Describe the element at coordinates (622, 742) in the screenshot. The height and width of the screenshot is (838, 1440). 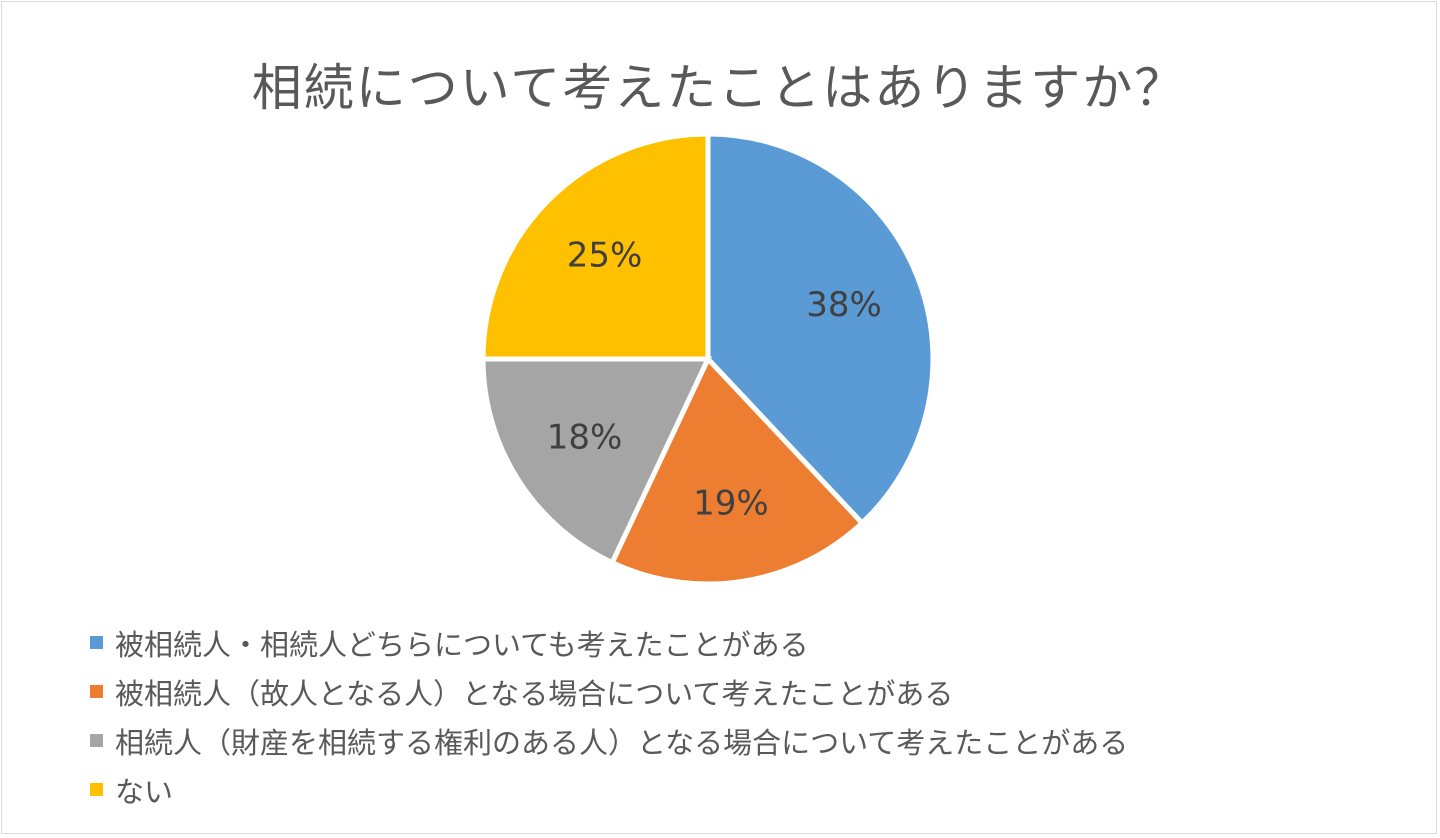
I see `legend-label-2: 相続人（財産を相続する権利のある人）となる場合について考えたことがある` at that location.